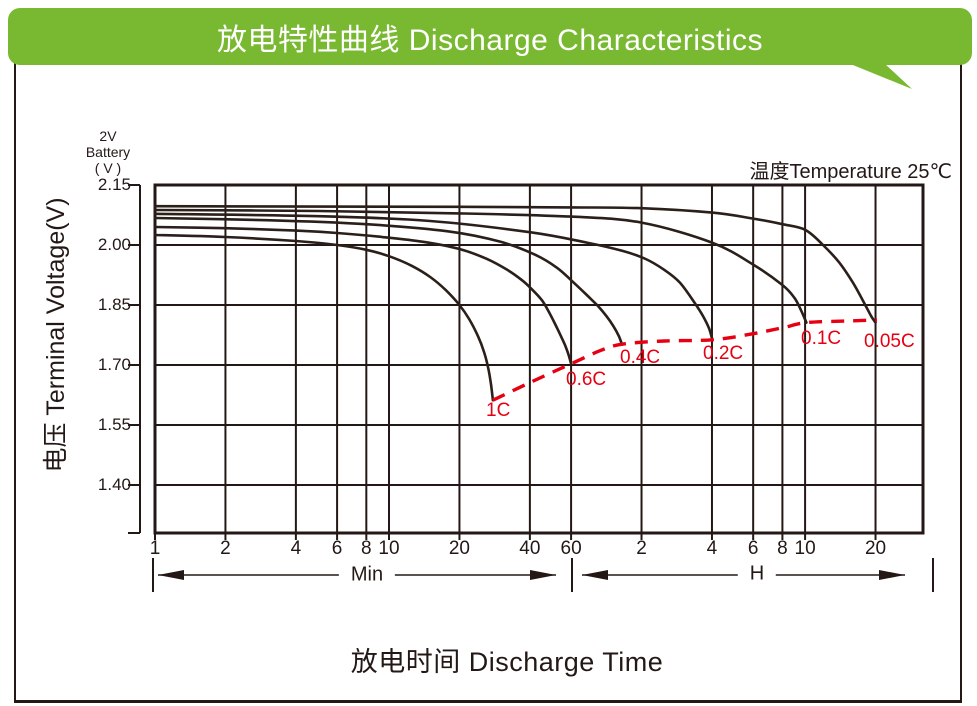 This screenshot has width=977, height=706. What do you see at coordinates (640, 357) in the screenshot?
I see `curve-label-0.4C: 0.4C` at bounding box center [640, 357].